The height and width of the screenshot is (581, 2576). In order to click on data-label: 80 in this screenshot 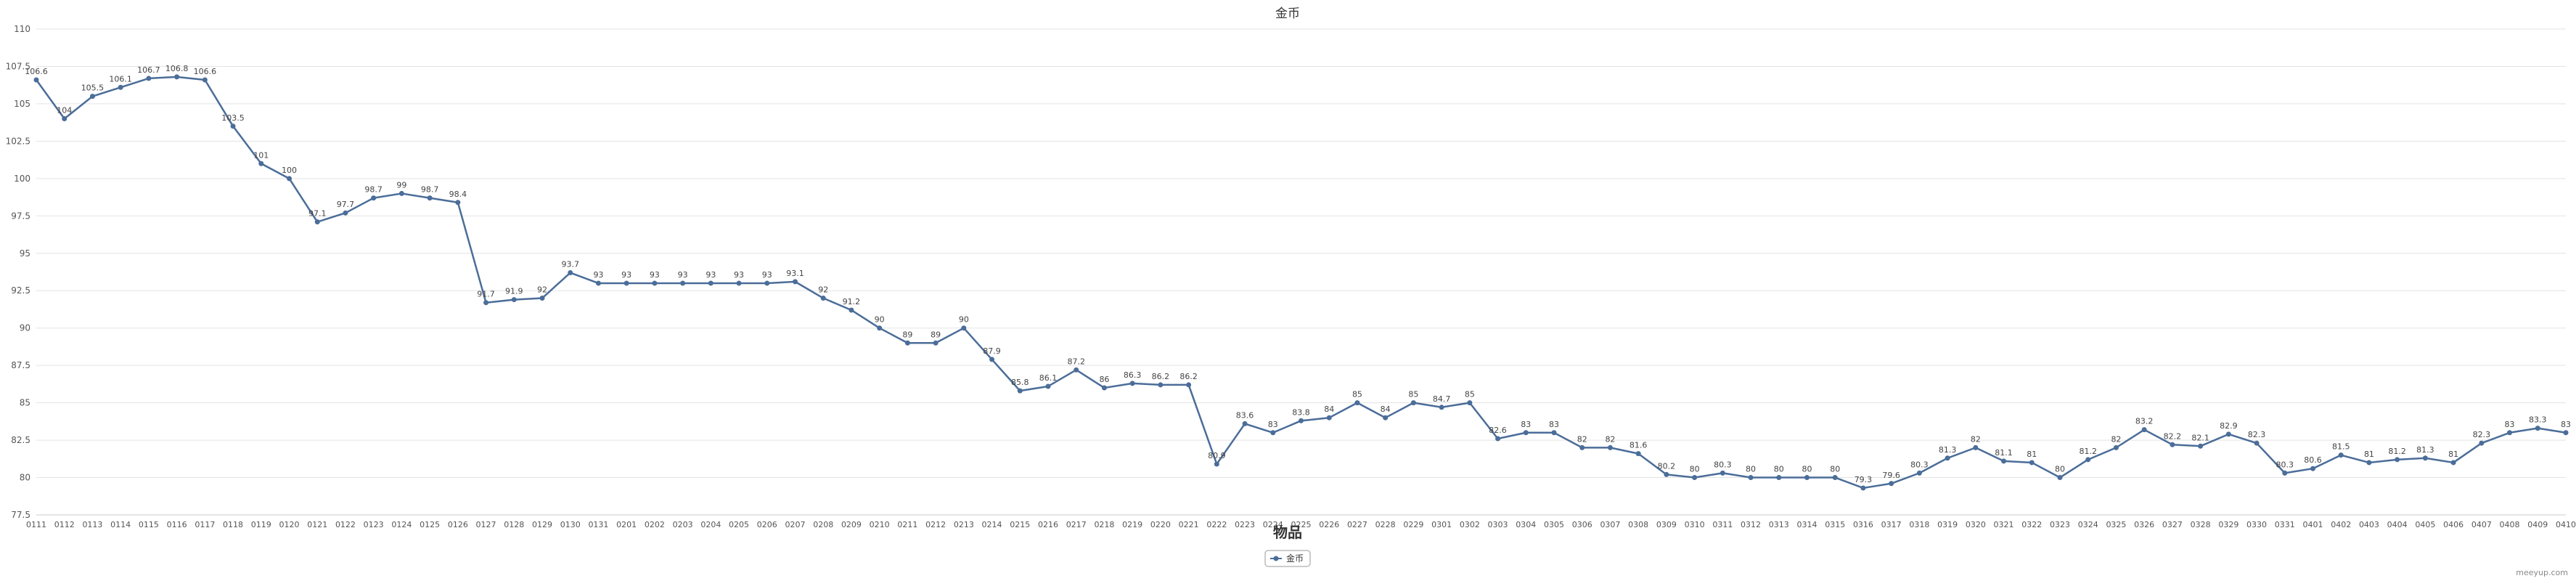, I will do `click(1751, 469)`.